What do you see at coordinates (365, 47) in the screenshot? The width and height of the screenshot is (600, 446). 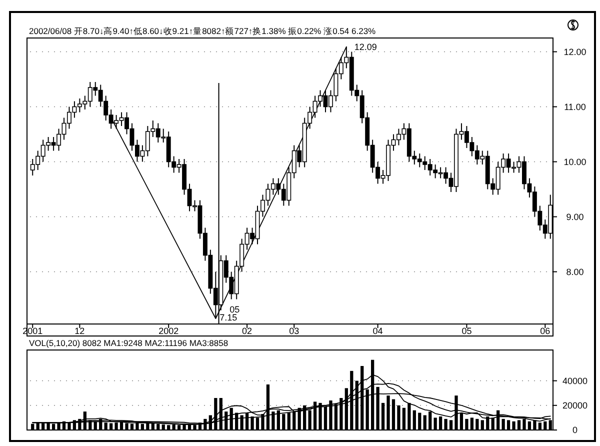 I see `annotation: 12.09` at bounding box center [365, 47].